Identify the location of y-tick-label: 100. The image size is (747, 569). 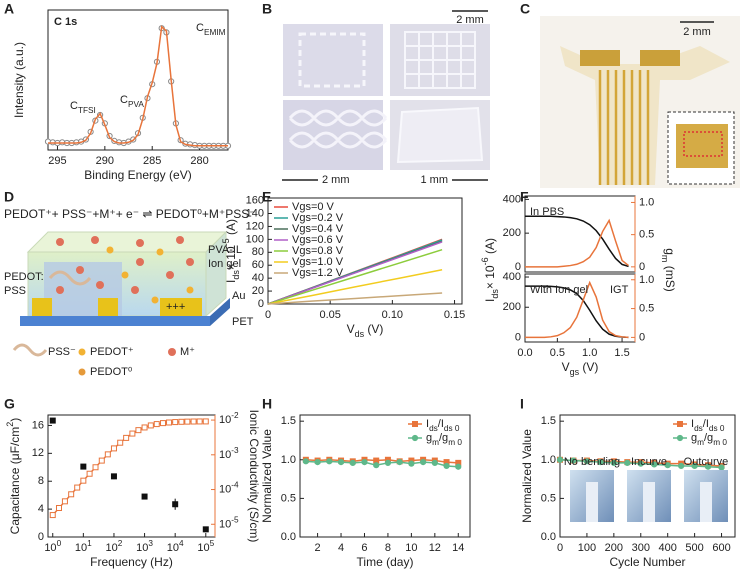
(255, 239).